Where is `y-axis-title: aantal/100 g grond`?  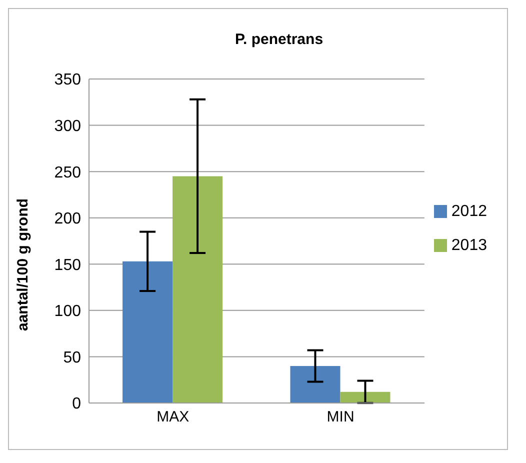
y-axis-title: aantal/100 g grond is located at coordinates (23, 264).